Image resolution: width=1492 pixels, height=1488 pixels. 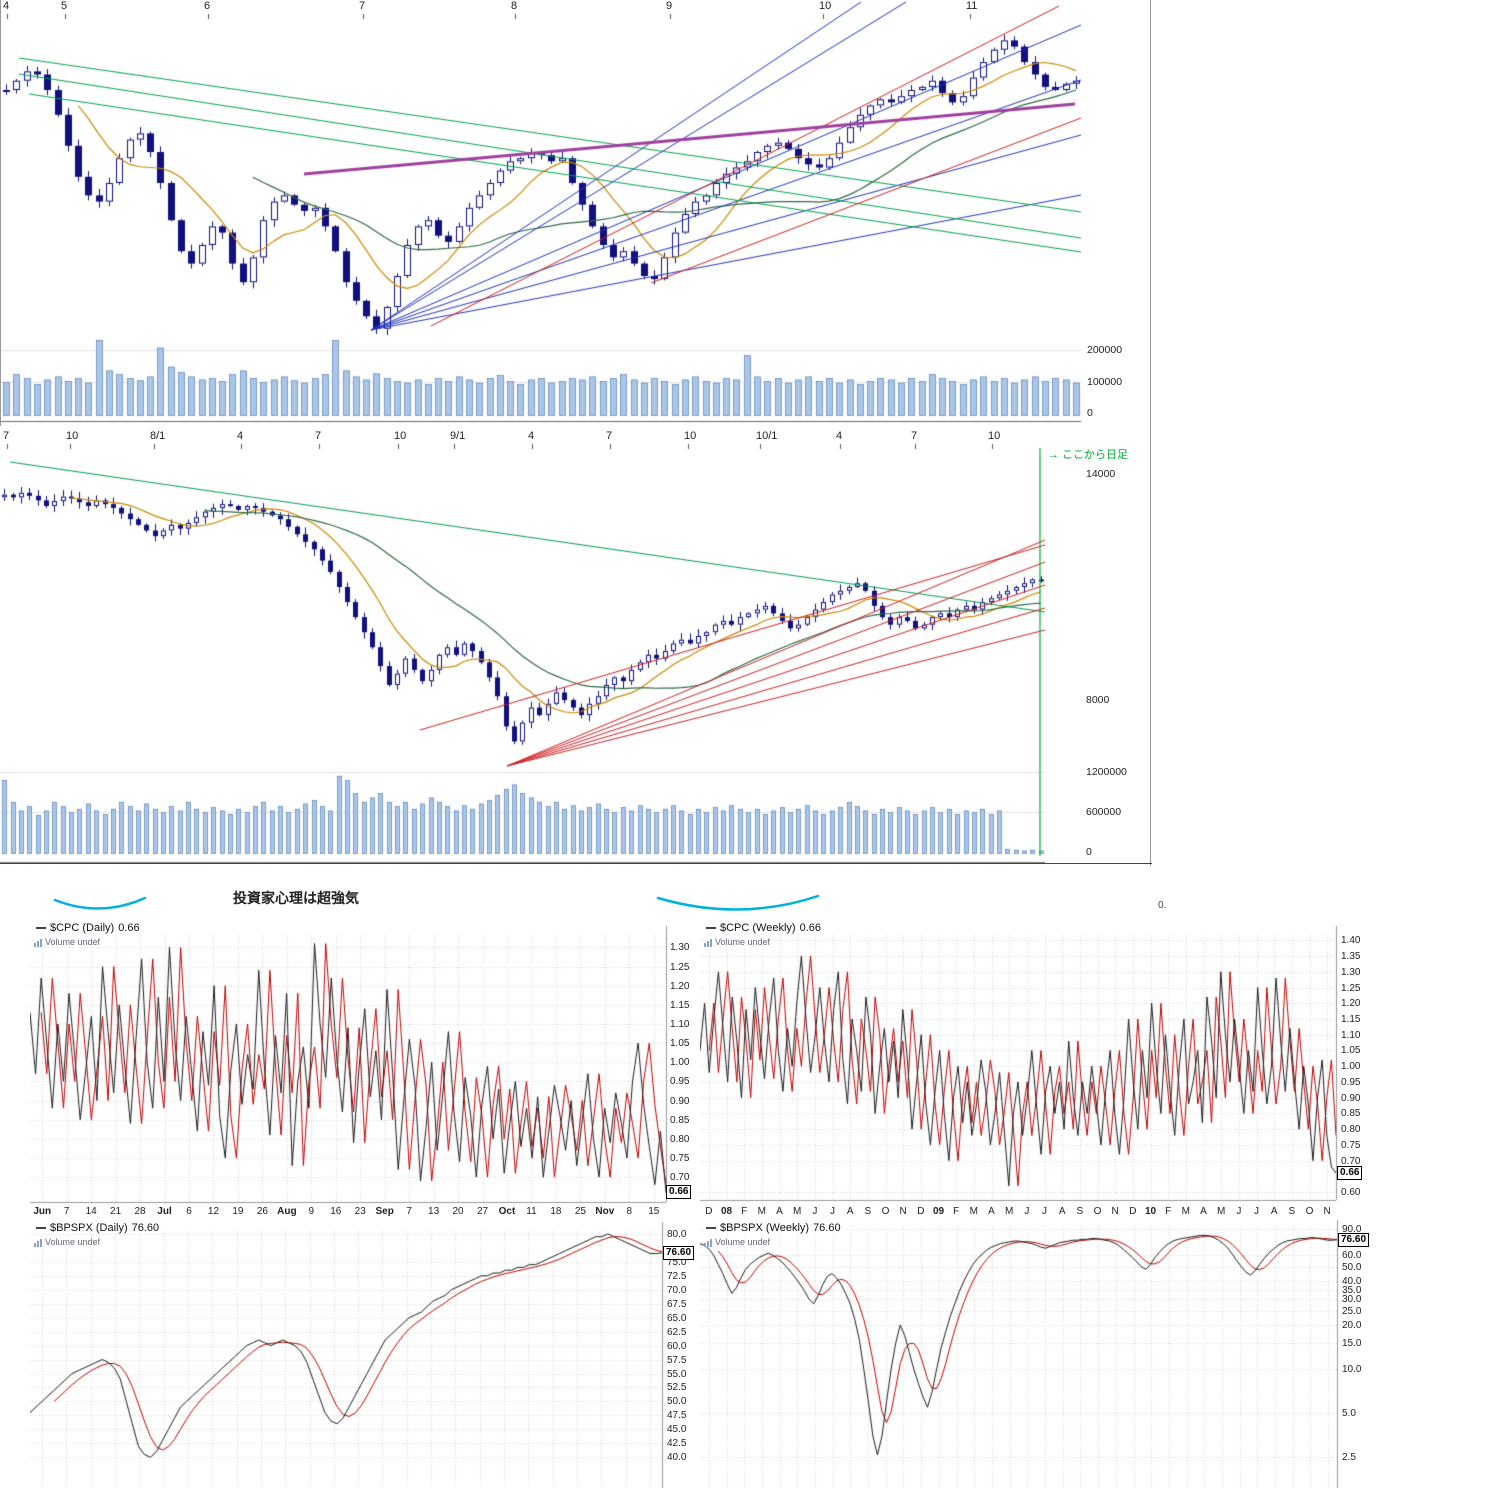 What do you see at coordinates (605, 1211) in the screenshot?
I see `x-axis-tick-label: Nov` at bounding box center [605, 1211].